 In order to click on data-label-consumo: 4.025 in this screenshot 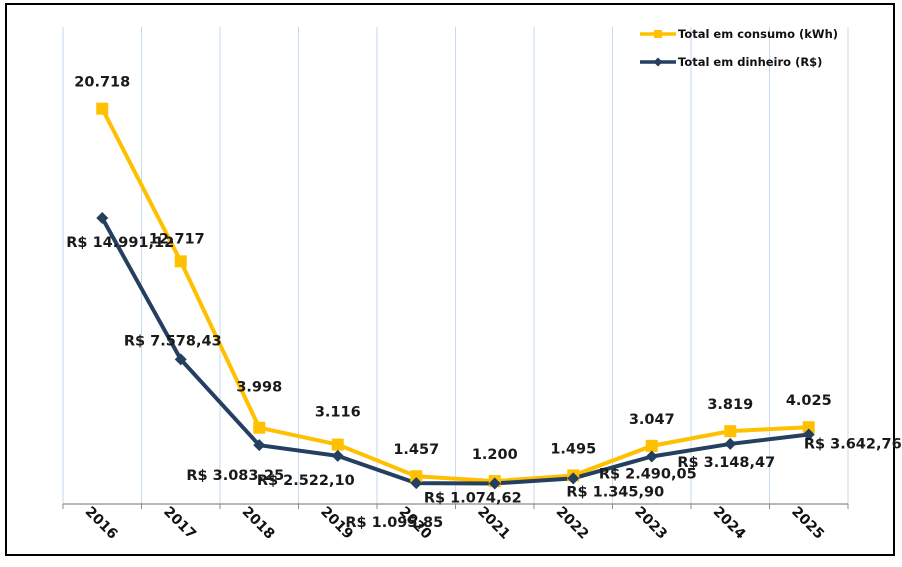, I will do `click(809, 401)`.